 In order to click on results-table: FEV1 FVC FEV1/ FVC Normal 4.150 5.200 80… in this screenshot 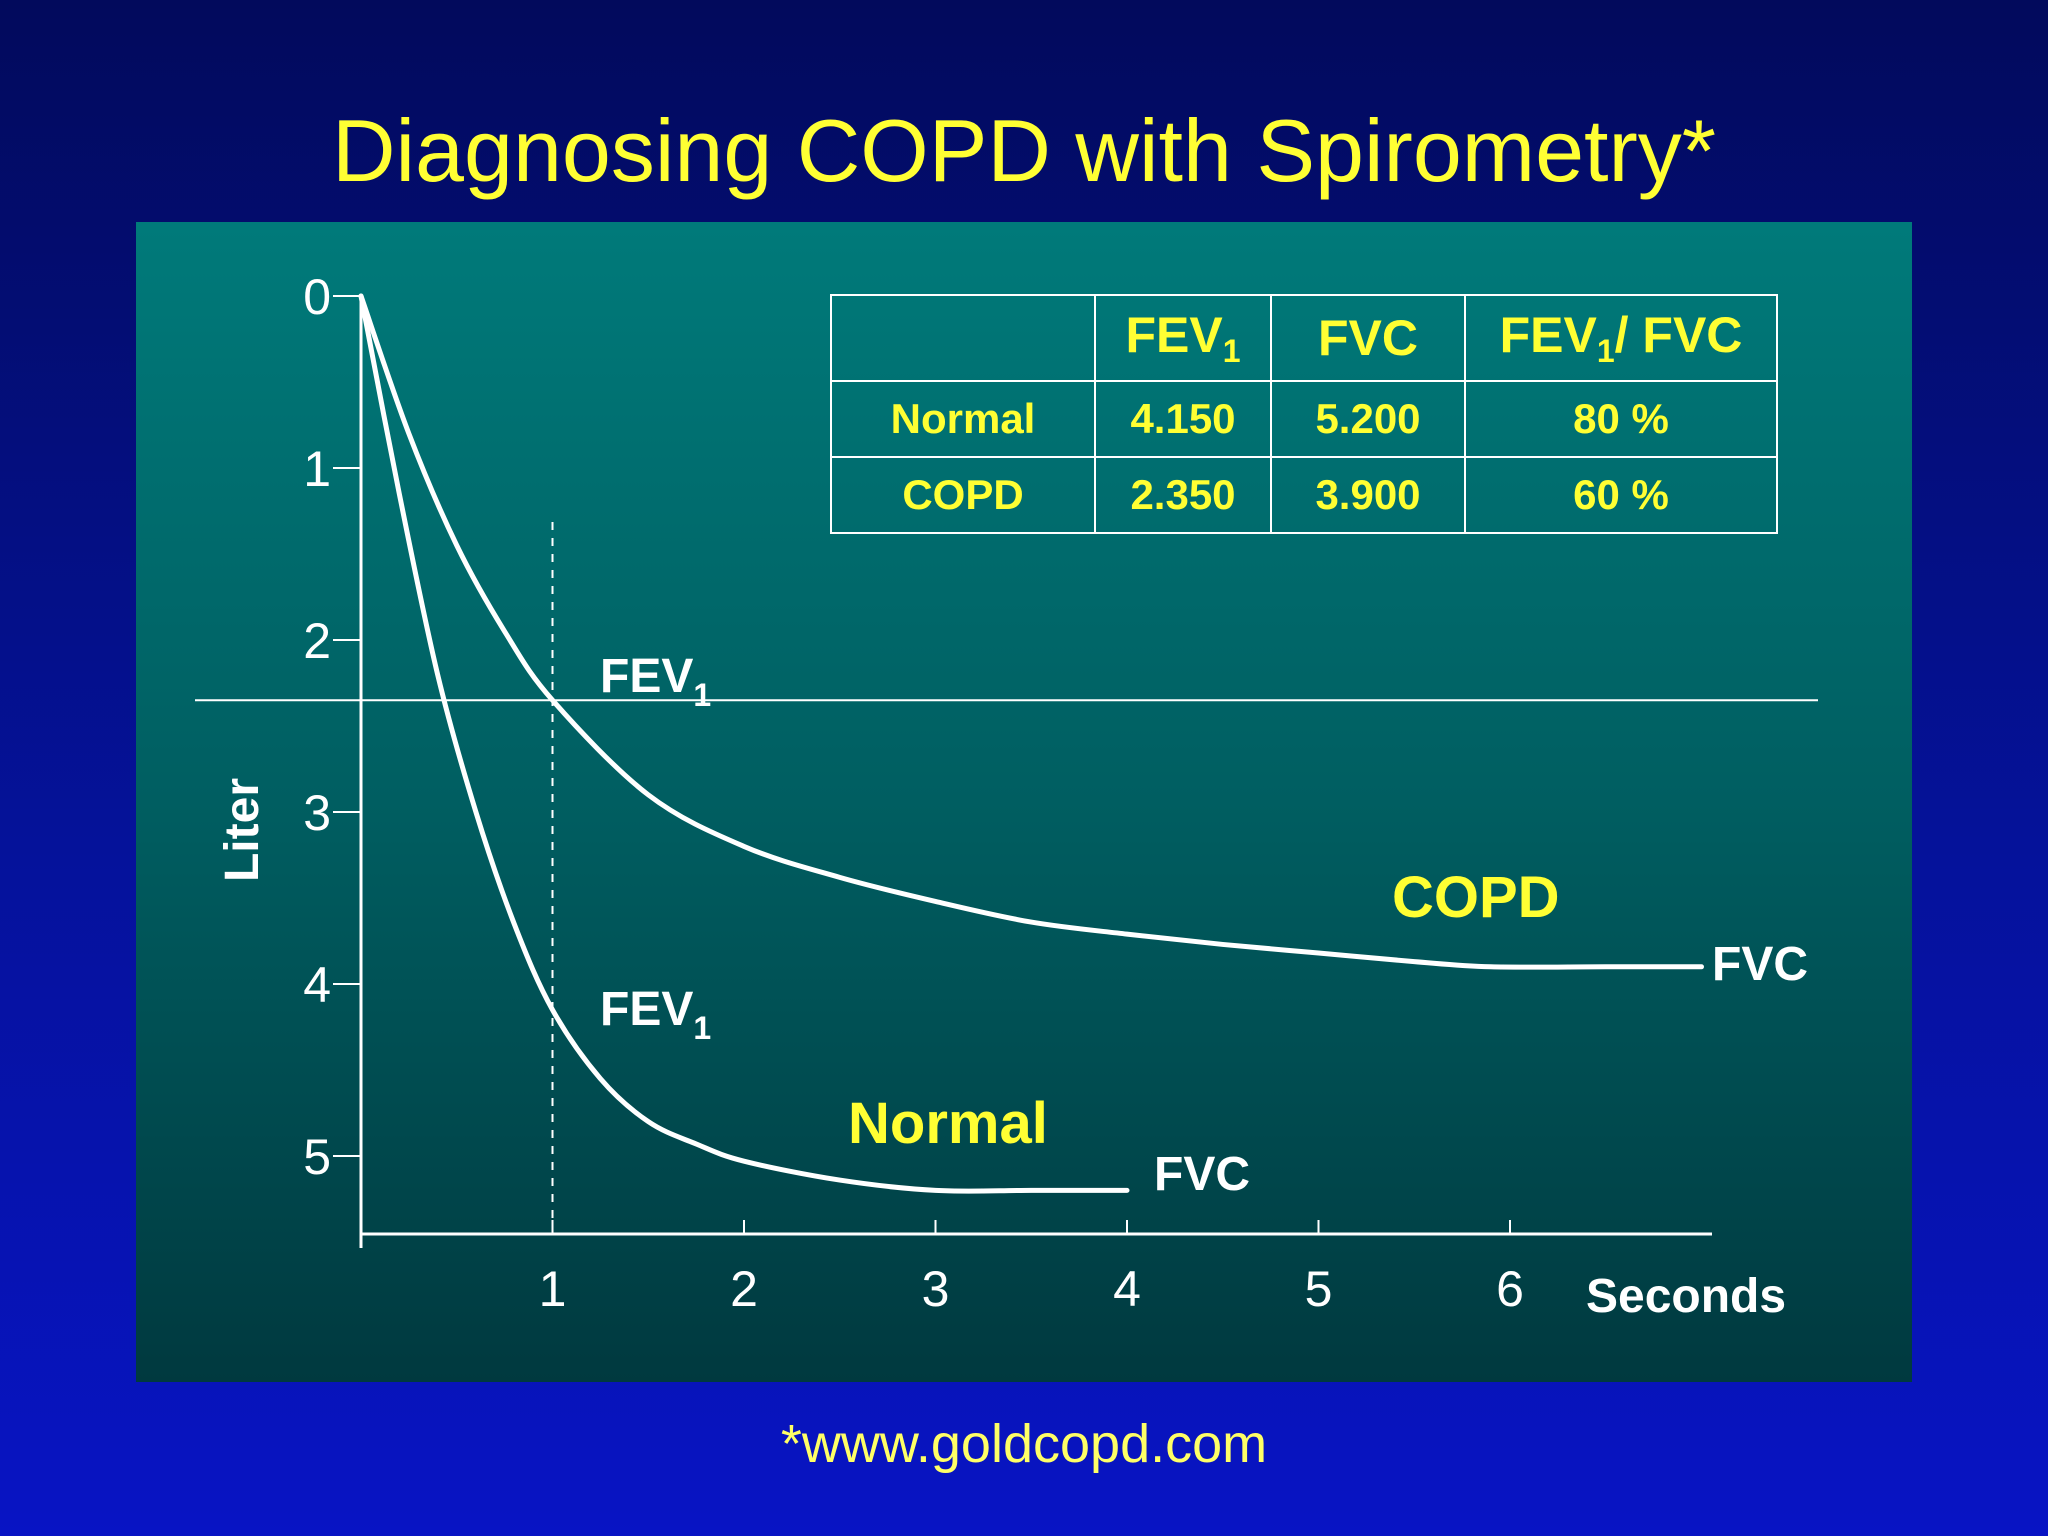, I will do `click(1304, 414)`.